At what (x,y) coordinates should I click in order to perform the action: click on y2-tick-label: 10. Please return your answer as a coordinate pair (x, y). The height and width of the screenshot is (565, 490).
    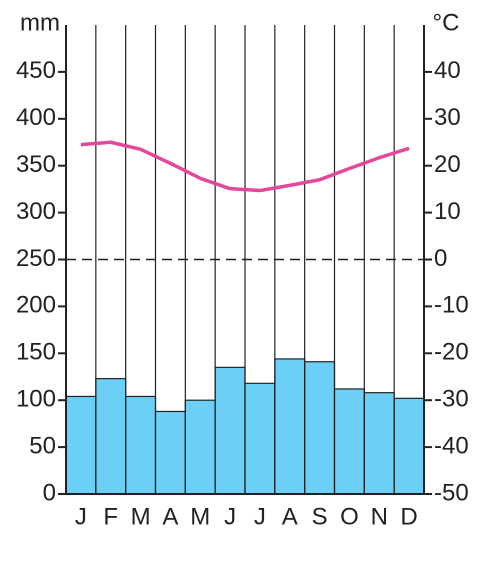
    Looking at the image, I should click on (447, 211).